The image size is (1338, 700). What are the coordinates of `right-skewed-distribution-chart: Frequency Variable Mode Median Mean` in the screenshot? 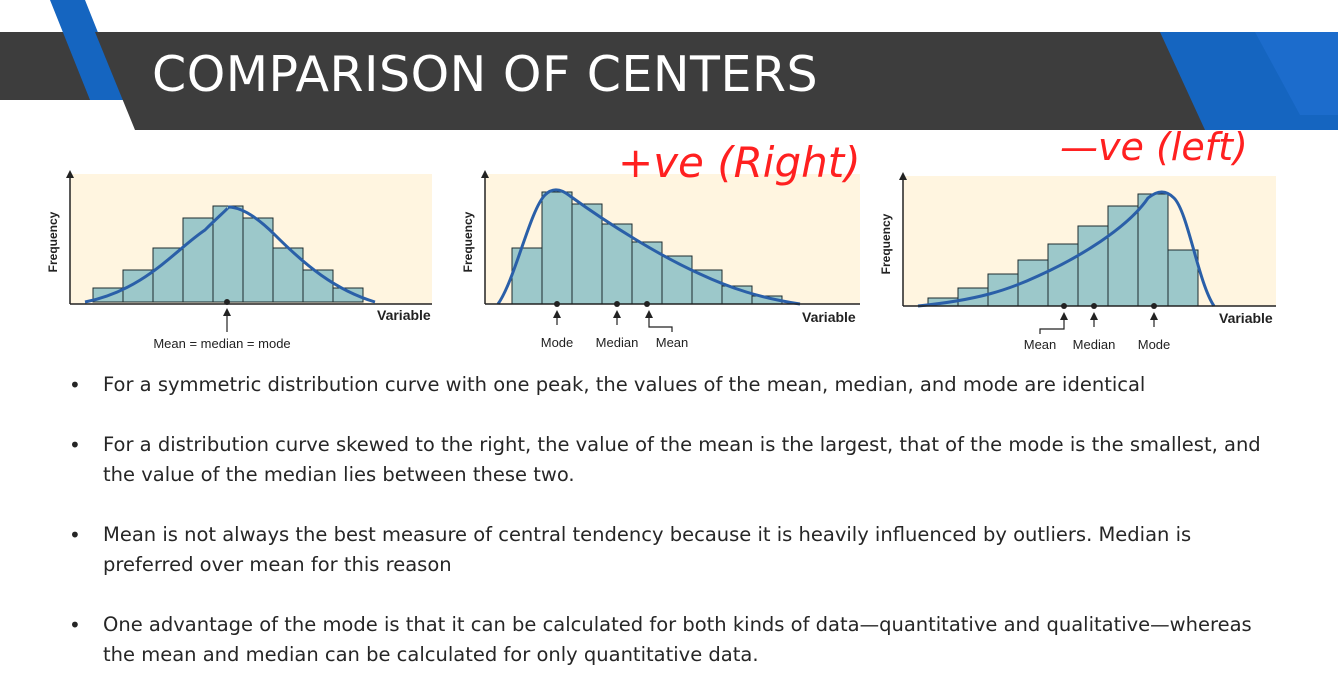 It's located at (665, 267).